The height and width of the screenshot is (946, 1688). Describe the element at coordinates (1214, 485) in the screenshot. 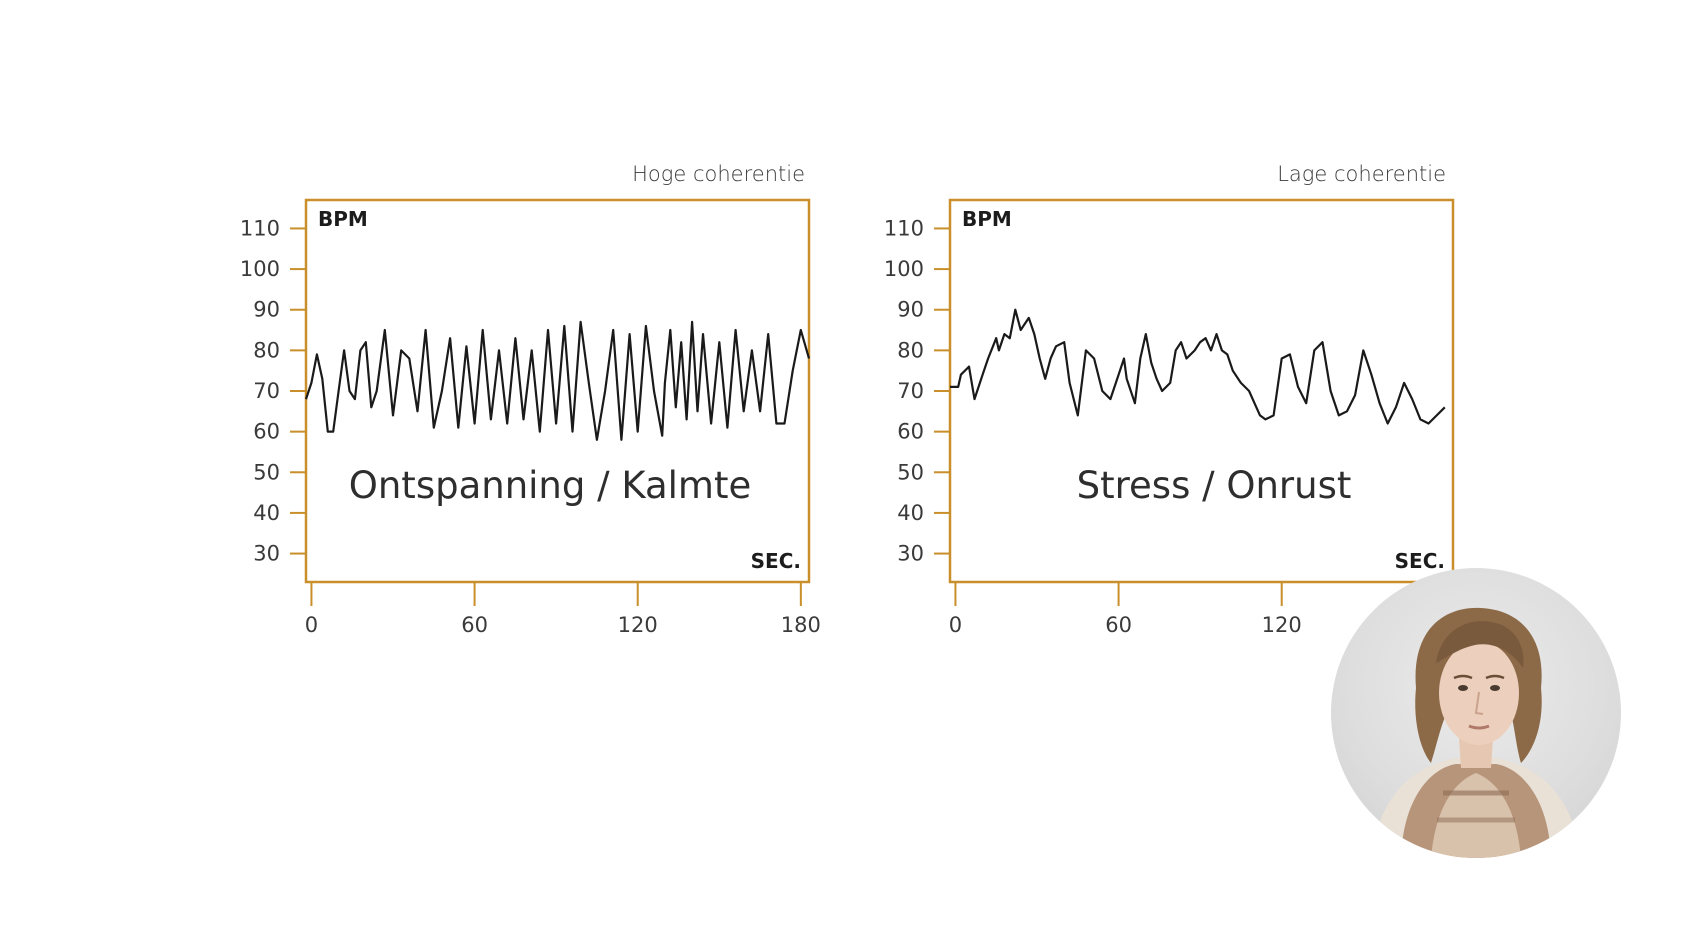

I see `chart-caption: Stress / Onrust` at that location.